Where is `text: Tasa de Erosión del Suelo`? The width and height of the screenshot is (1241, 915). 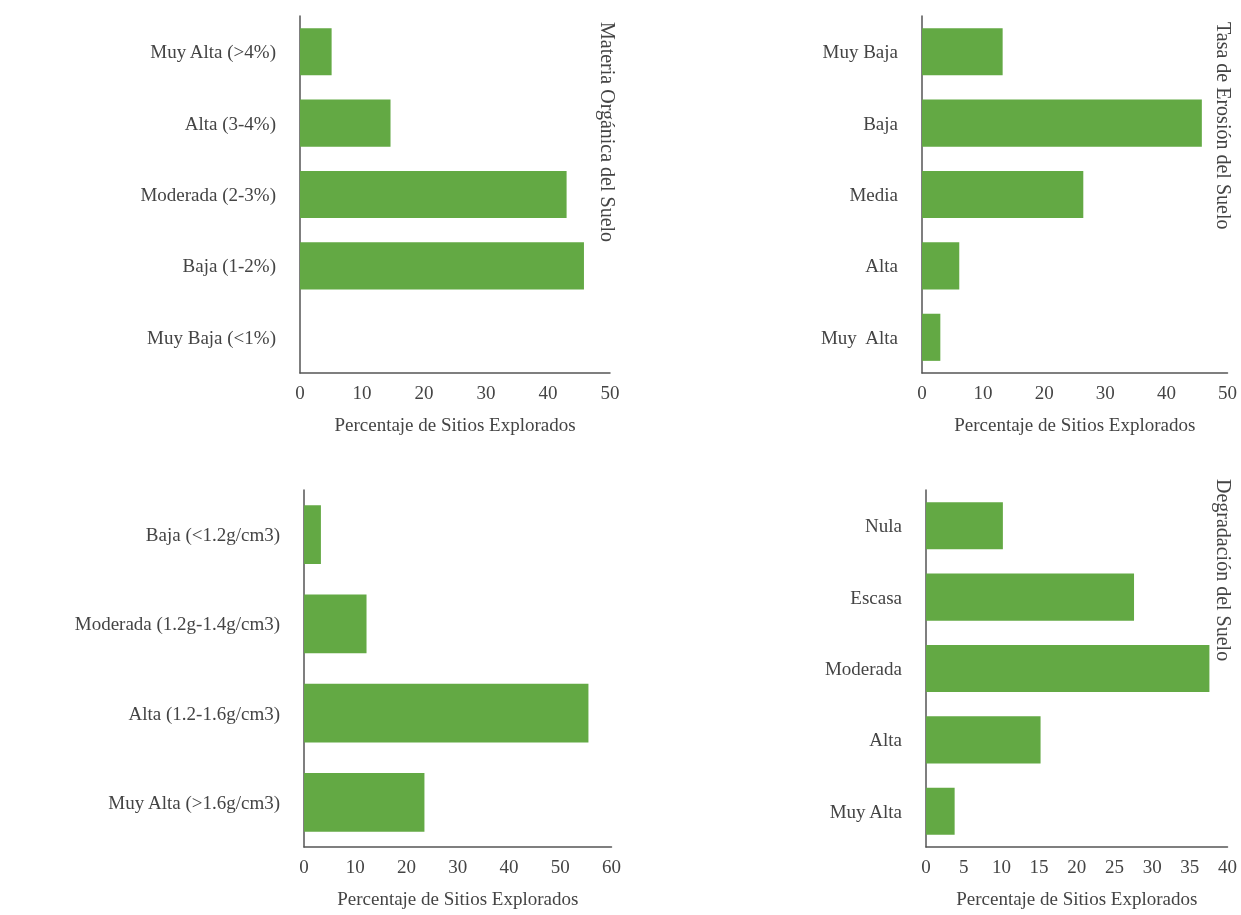
text: Tasa de Erosión del Suelo is located at coordinates (1224, 126).